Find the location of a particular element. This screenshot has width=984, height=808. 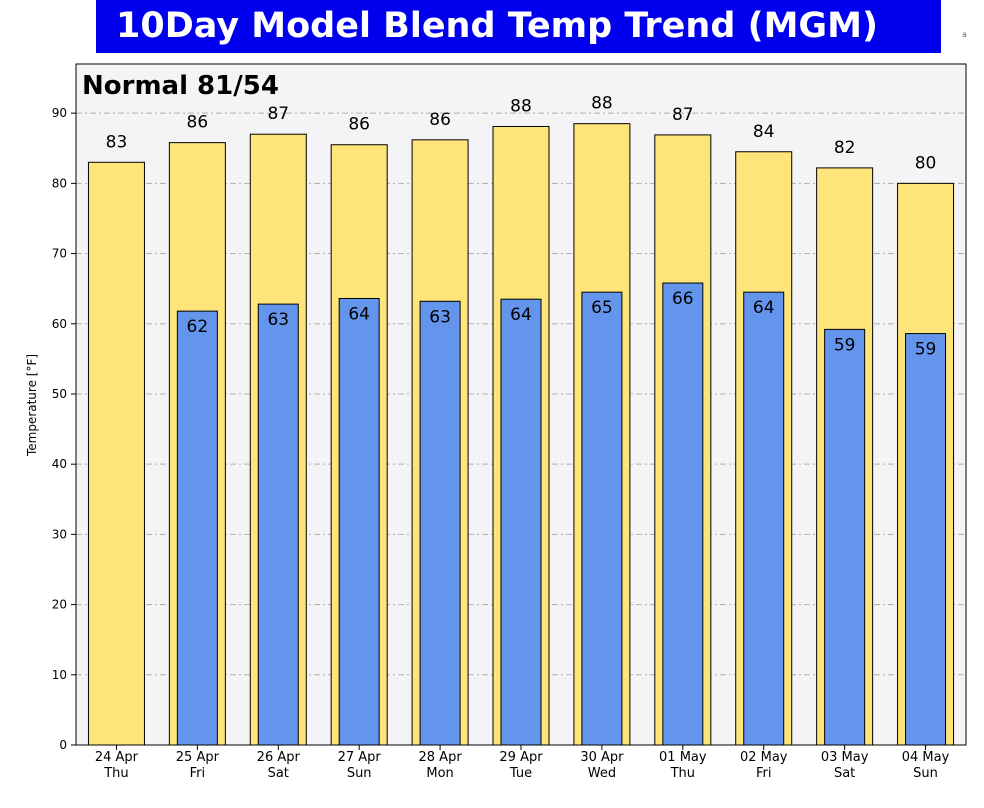

x-tick-label-date: 29 Apr is located at coordinates (521, 757).